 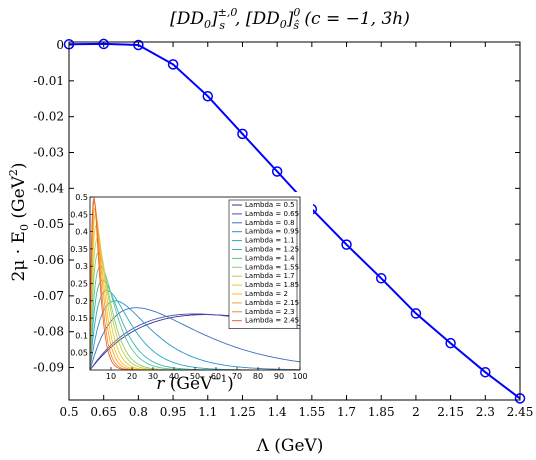 What do you see at coordinates (346, 412) in the screenshot?
I see `x-tick-label: 1.7` at bounding box center [346, 412].